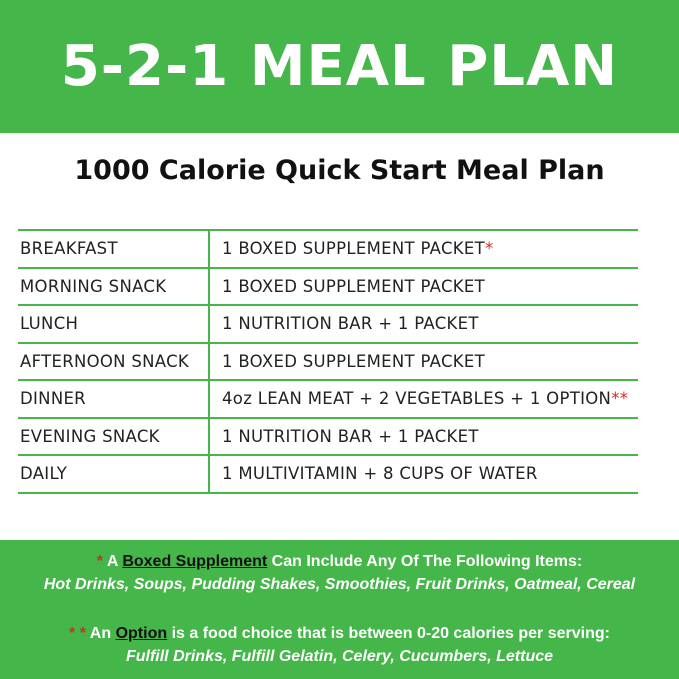  I want to click on table-row: DAILY 1 MULTIVITAMIN + 8 CUPS OF WATER, so click(328, 474).